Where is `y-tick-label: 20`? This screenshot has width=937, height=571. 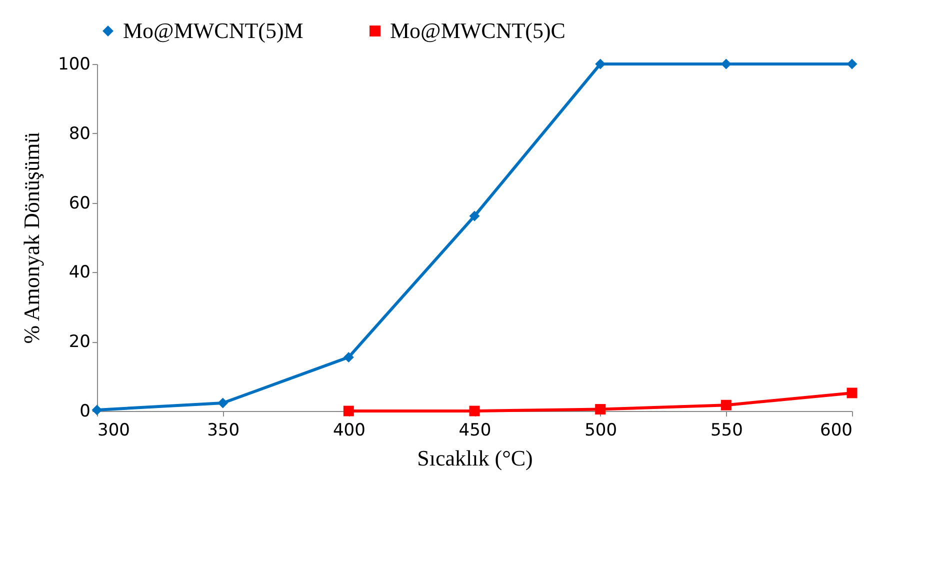 y-tick-label: 20 is located at coordinates (79, 342).